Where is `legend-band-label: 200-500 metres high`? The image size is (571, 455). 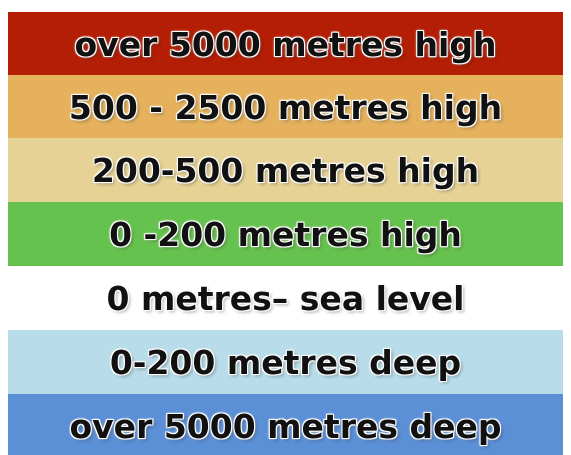 legend-band-label: 200-500 metres high is located at coordinates (285, 170).